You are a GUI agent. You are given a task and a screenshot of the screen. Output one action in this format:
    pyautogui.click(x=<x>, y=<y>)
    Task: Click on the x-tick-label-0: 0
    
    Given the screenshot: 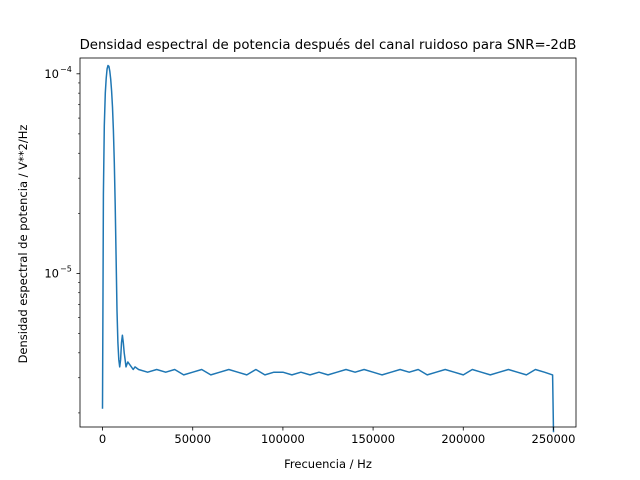 What is the action you would take?
    pyautogui.click(x=102, y=439)
    